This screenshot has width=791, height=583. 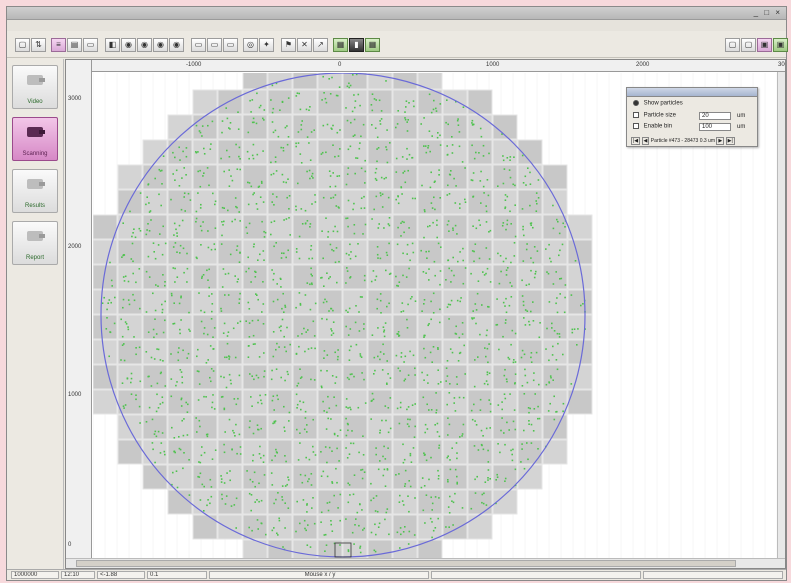 What do you see at coordinates (636, 103) in the screenshot?
I see `show-particles-radio` at bounding box center [636, 103].